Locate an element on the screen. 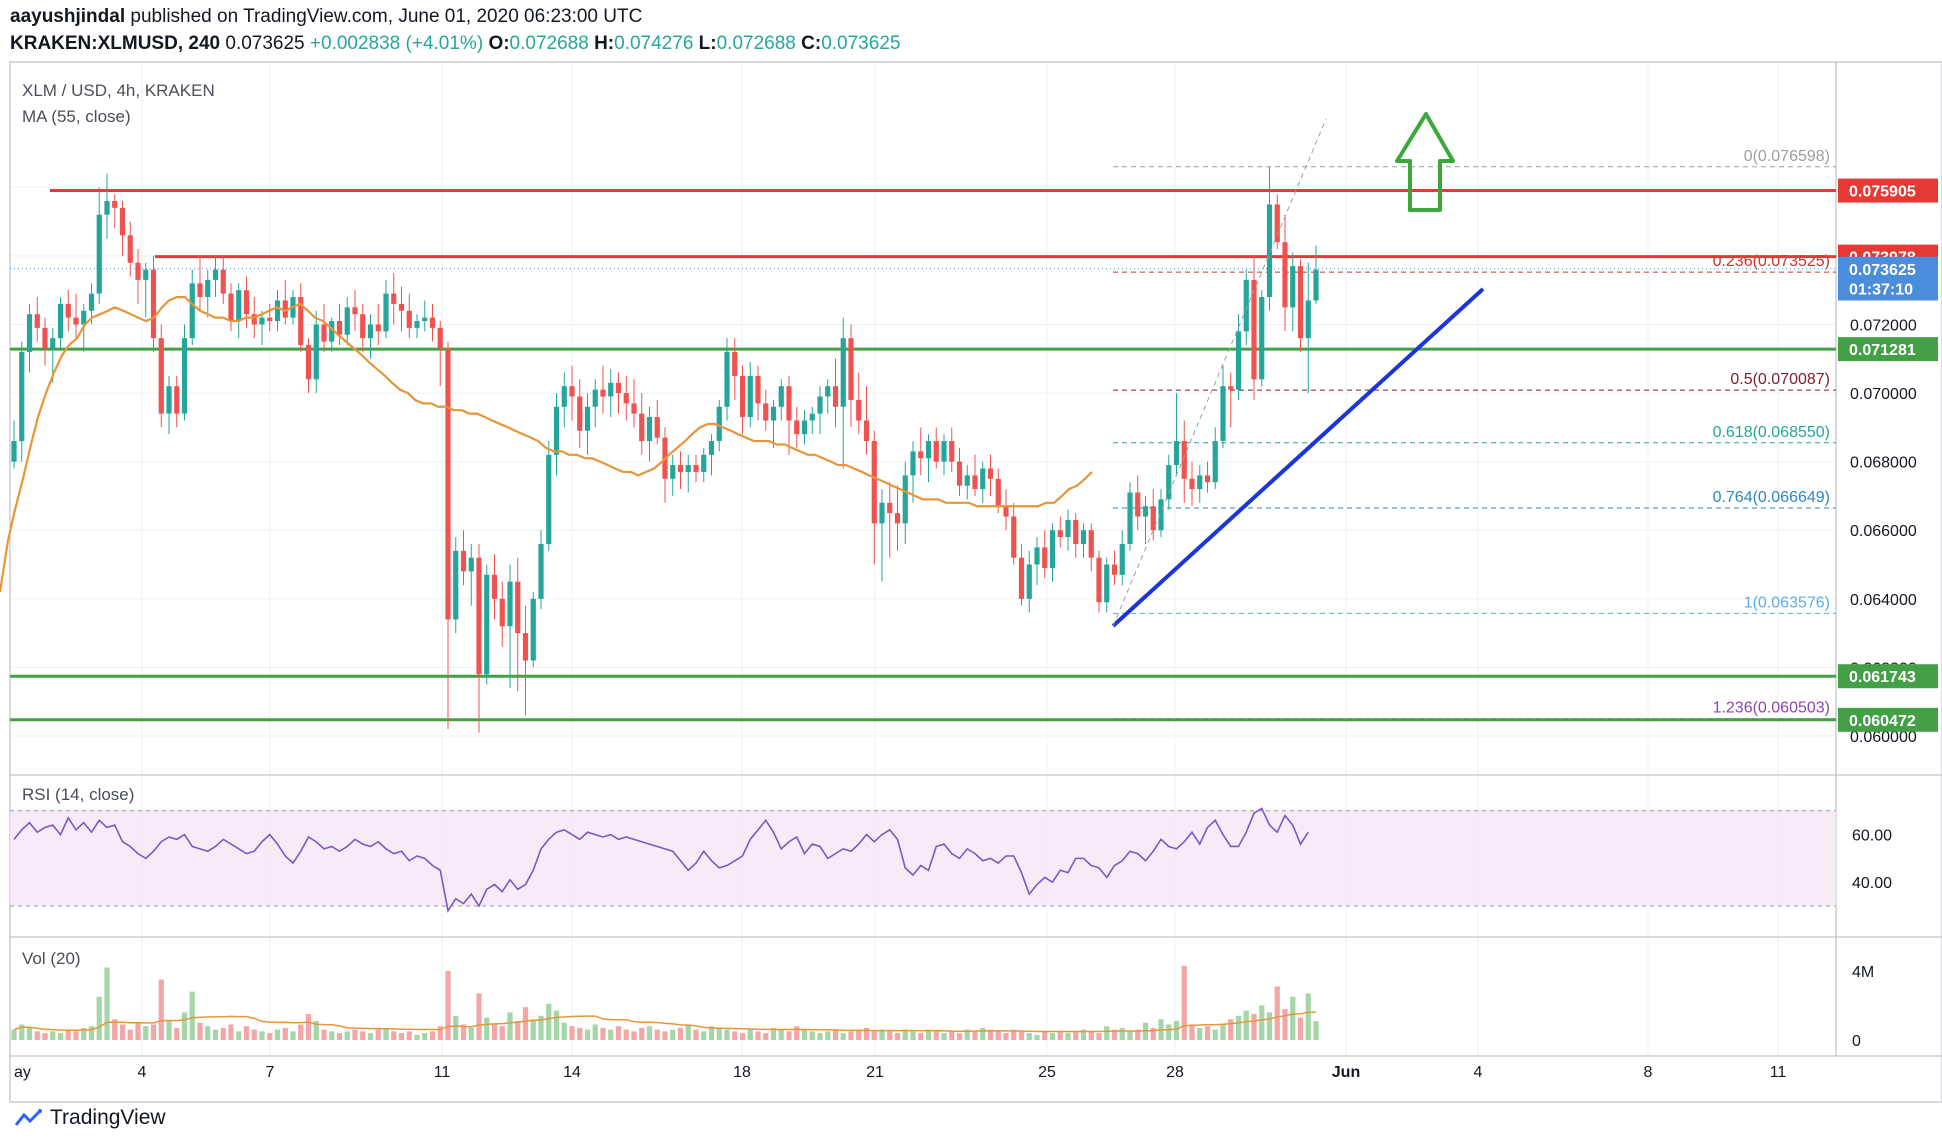 The width and height of the screenshot is (1942, 1142). time-tick-label: 18 is located at coordinates (742, 1072).